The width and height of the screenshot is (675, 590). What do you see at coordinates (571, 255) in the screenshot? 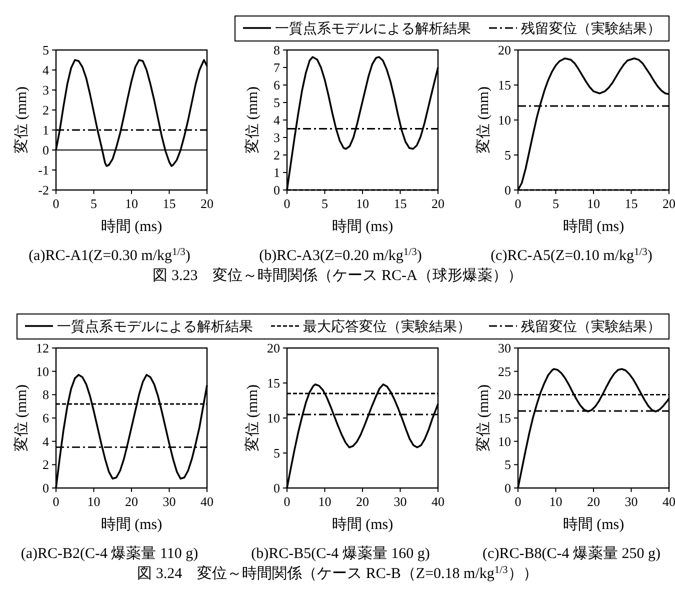
I see `text: (c)RC-A5(Z=0.10 m/kg$^{1/3}$)` at bounding box center [571, 255].